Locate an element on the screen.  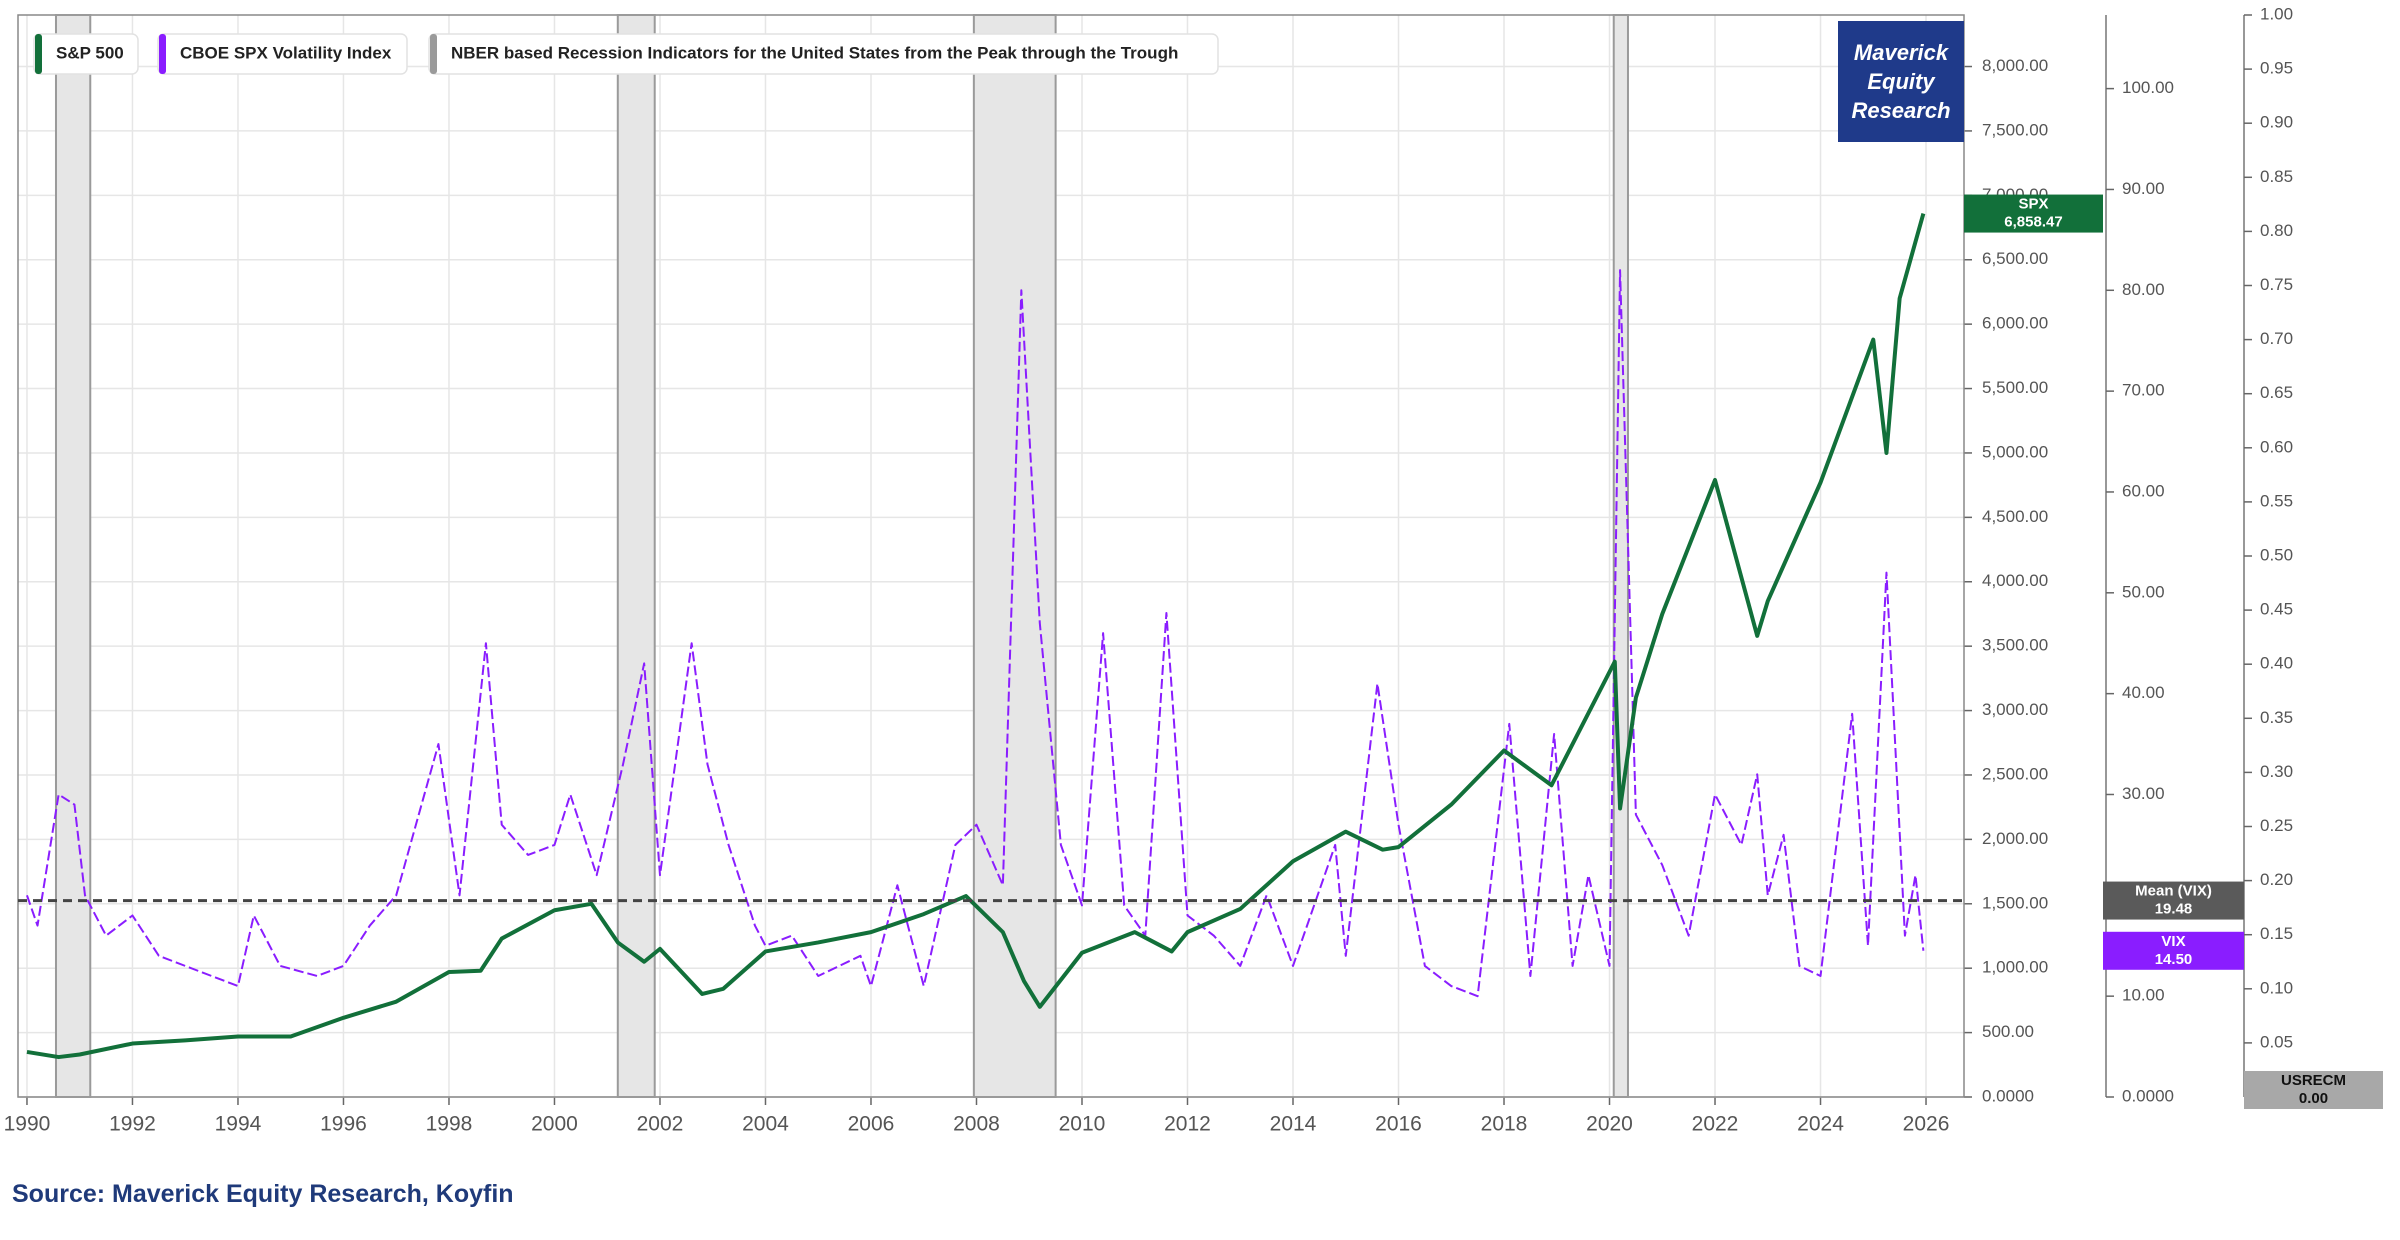
value-tag-name: Mean (VIX) is located at coordinates (2173, 891).